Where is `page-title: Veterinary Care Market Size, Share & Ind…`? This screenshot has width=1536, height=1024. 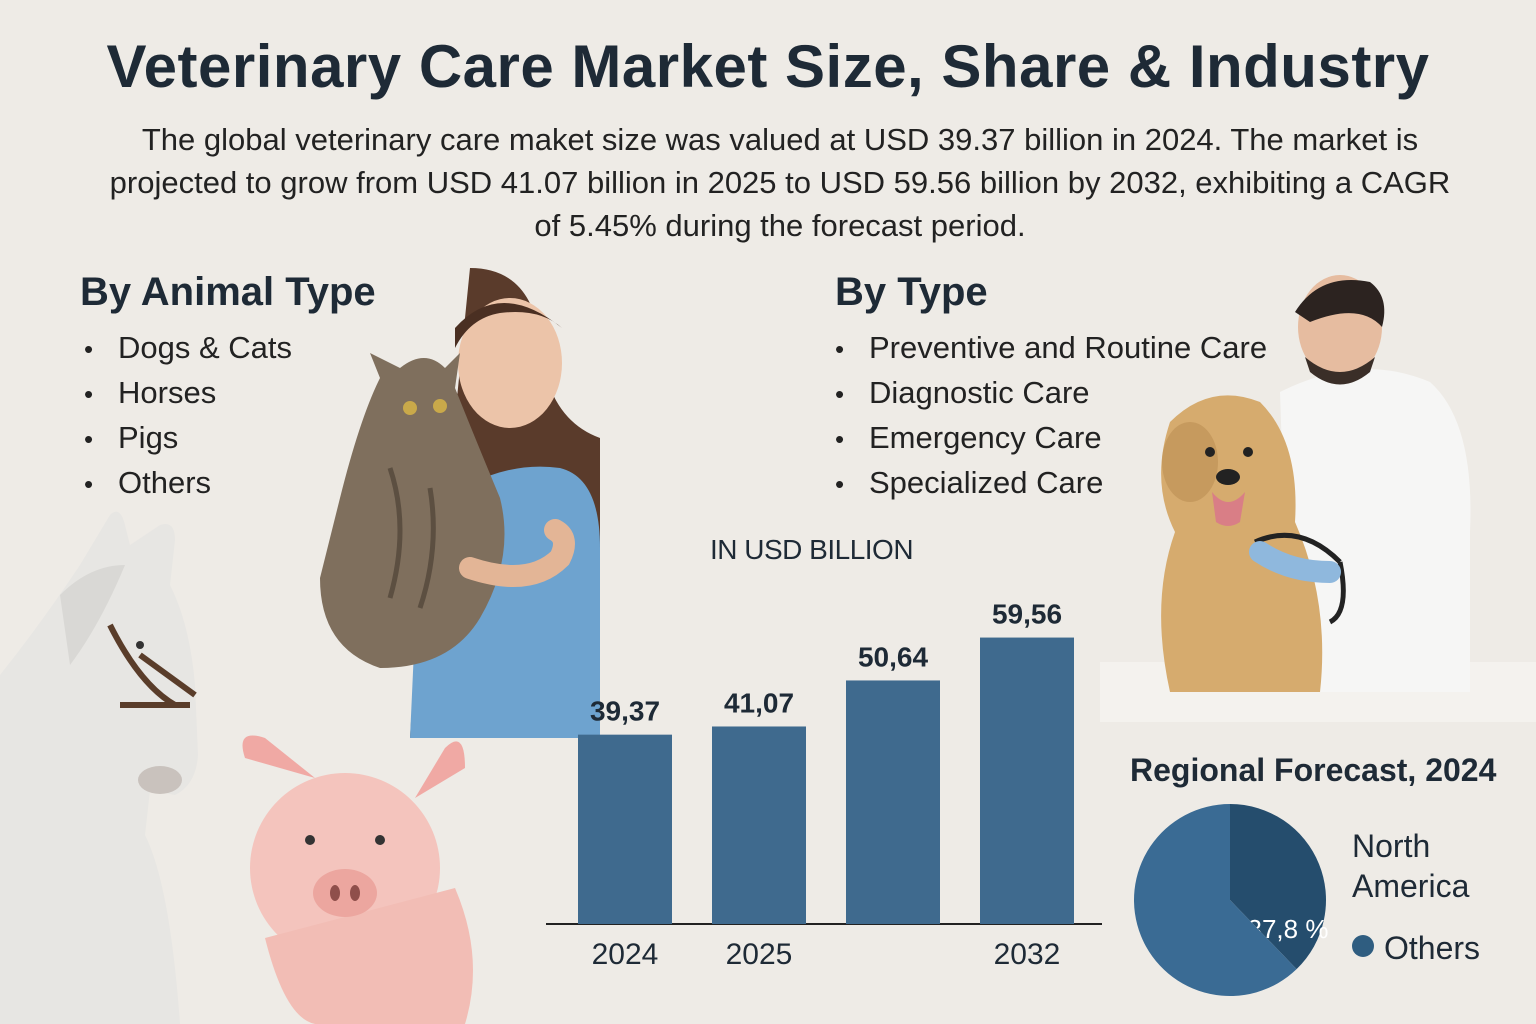
page-title: Veterinary Care Market Size, Share & Ind… is located at coordinates (768, 66).